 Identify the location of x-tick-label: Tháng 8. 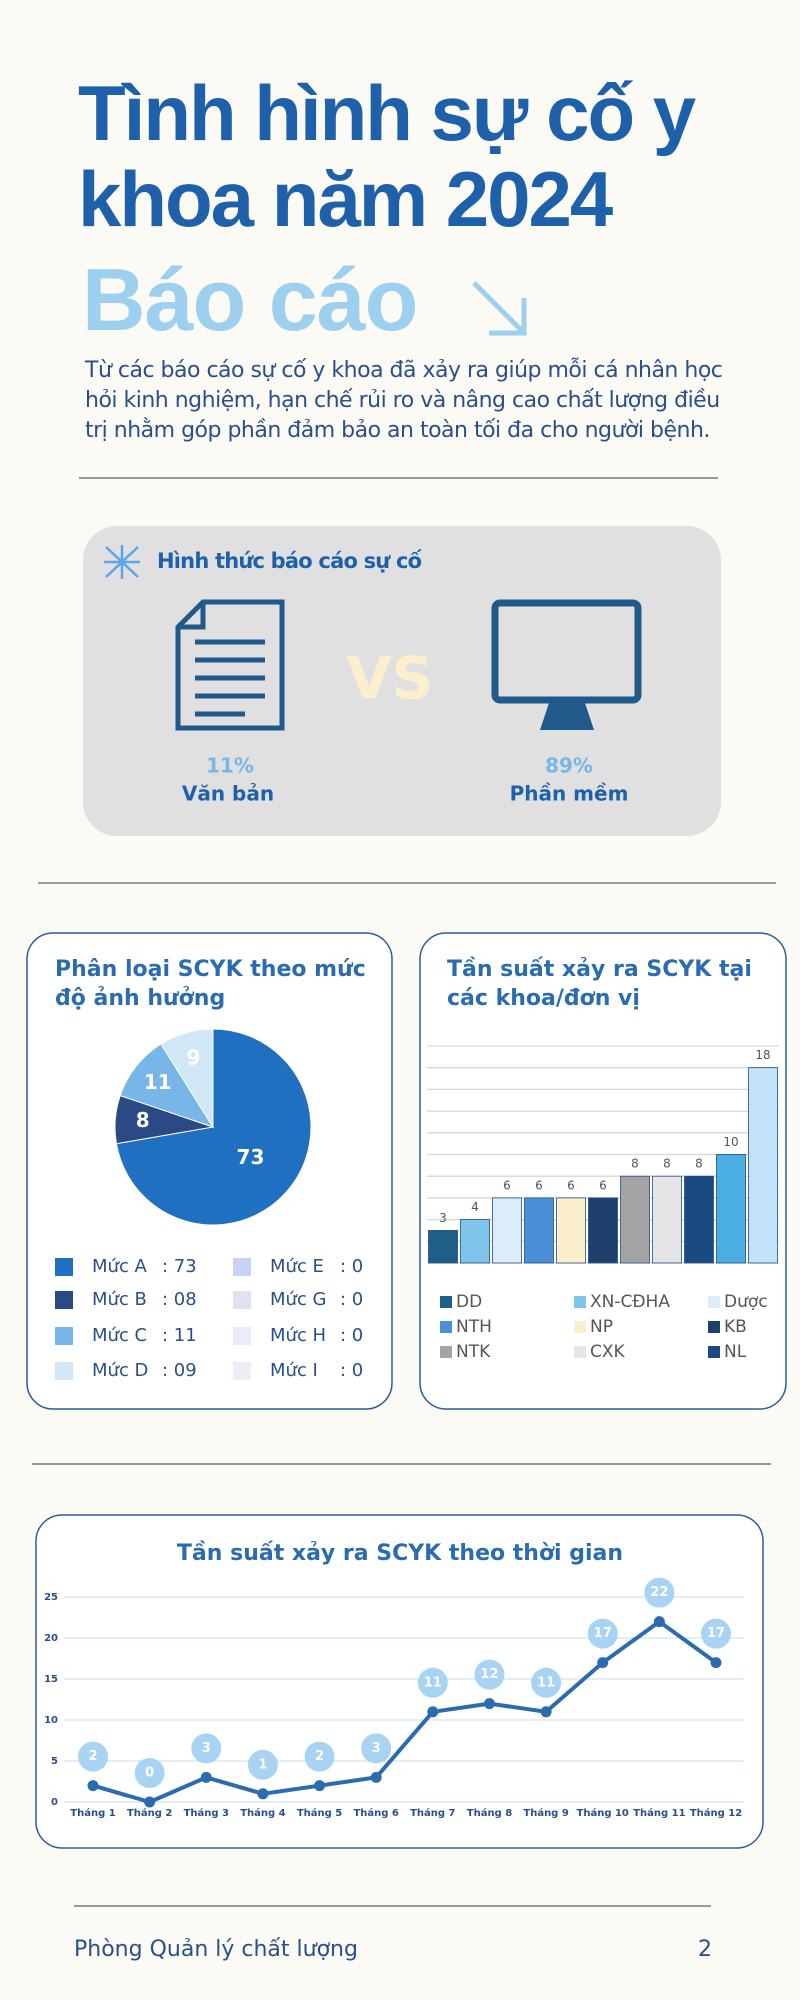
(489, 1813).